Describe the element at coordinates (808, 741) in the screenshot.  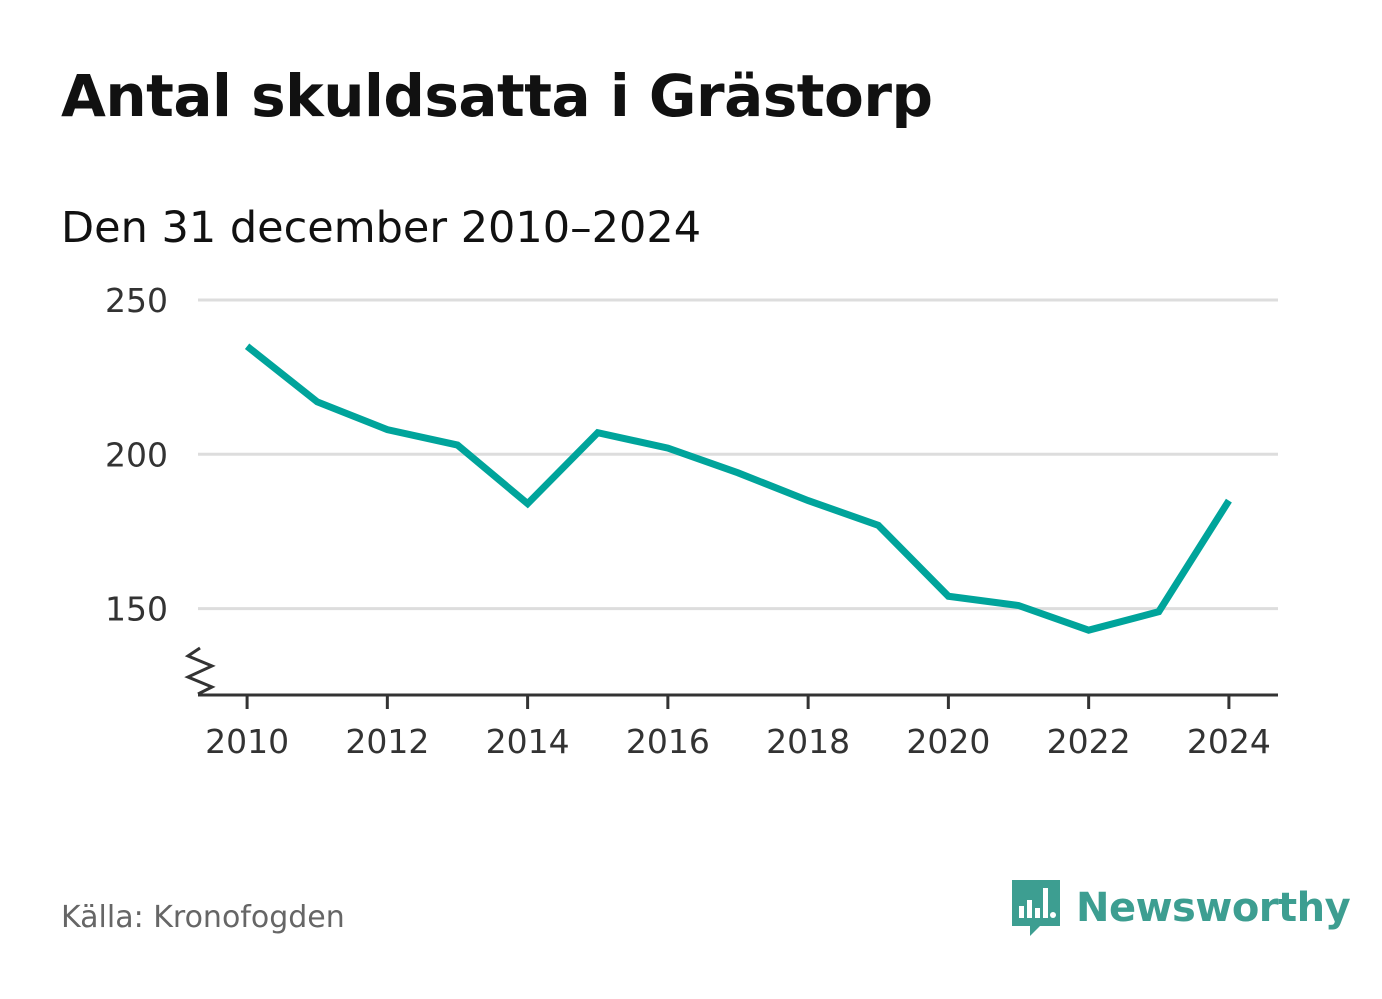
I see `x-tick-label: 2018` at that location.